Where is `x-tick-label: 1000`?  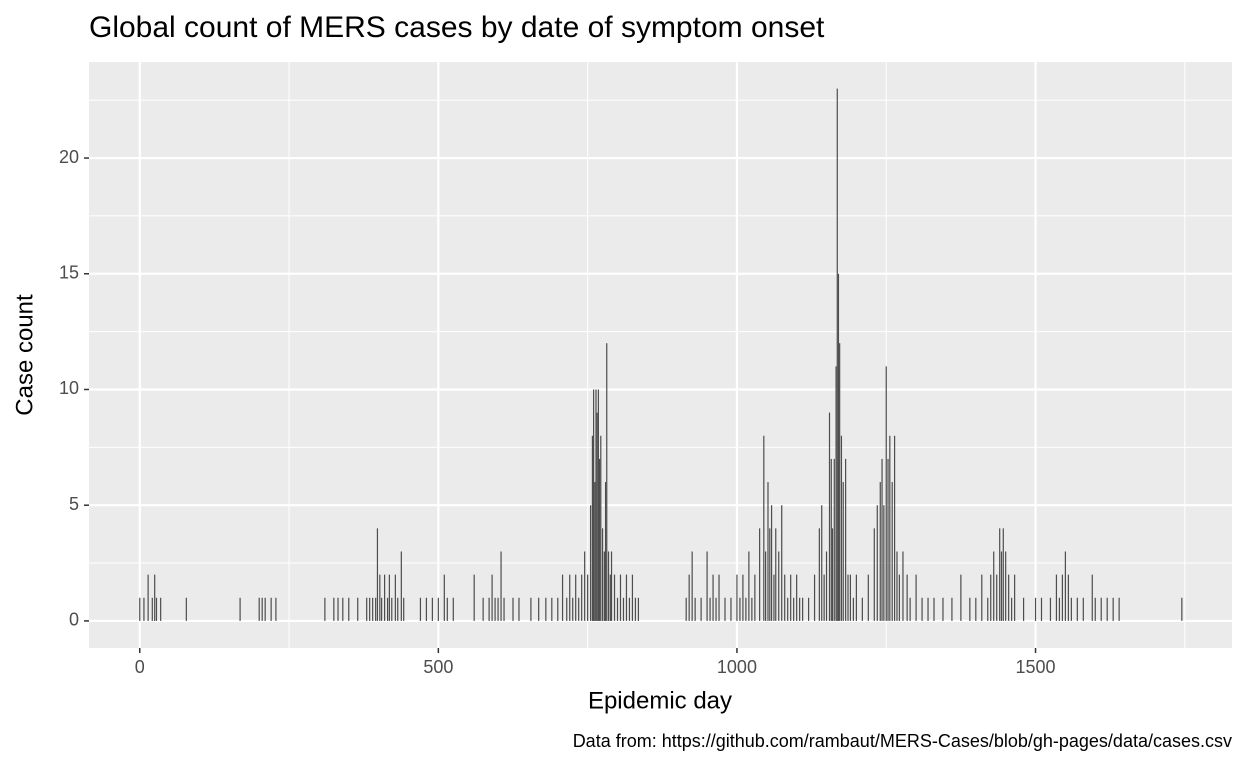 x-tick-label: 1000 is located at coordinates (737, 667).